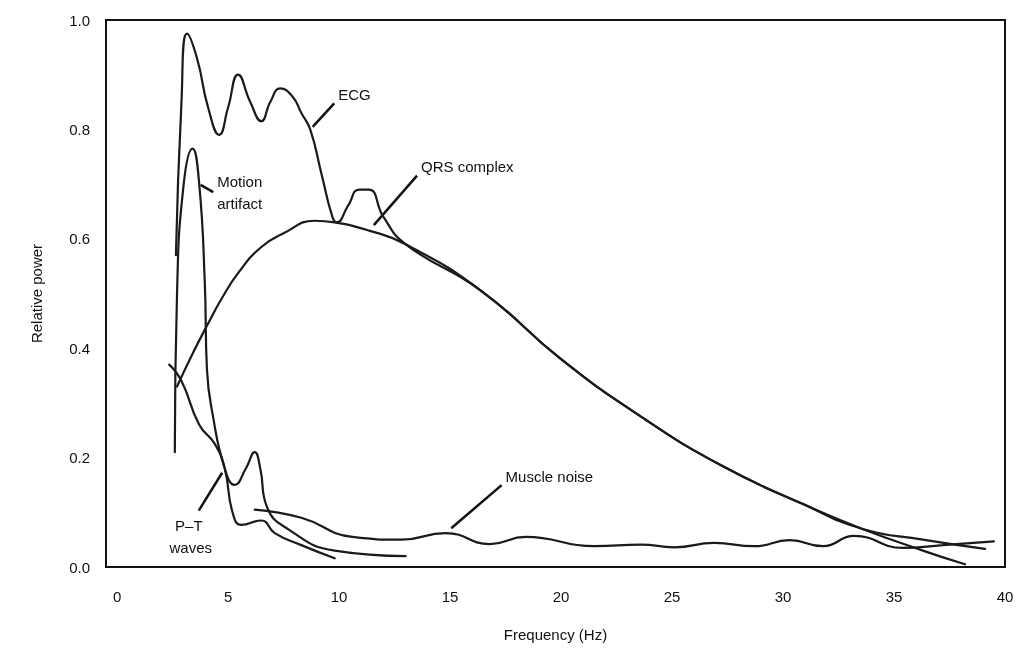 This screenshot has height=662, width=1019. What do you see at coordinates (450, 596) in the screenshot?
I see `x-tick-label: 15` at bounding box center [450, 596].